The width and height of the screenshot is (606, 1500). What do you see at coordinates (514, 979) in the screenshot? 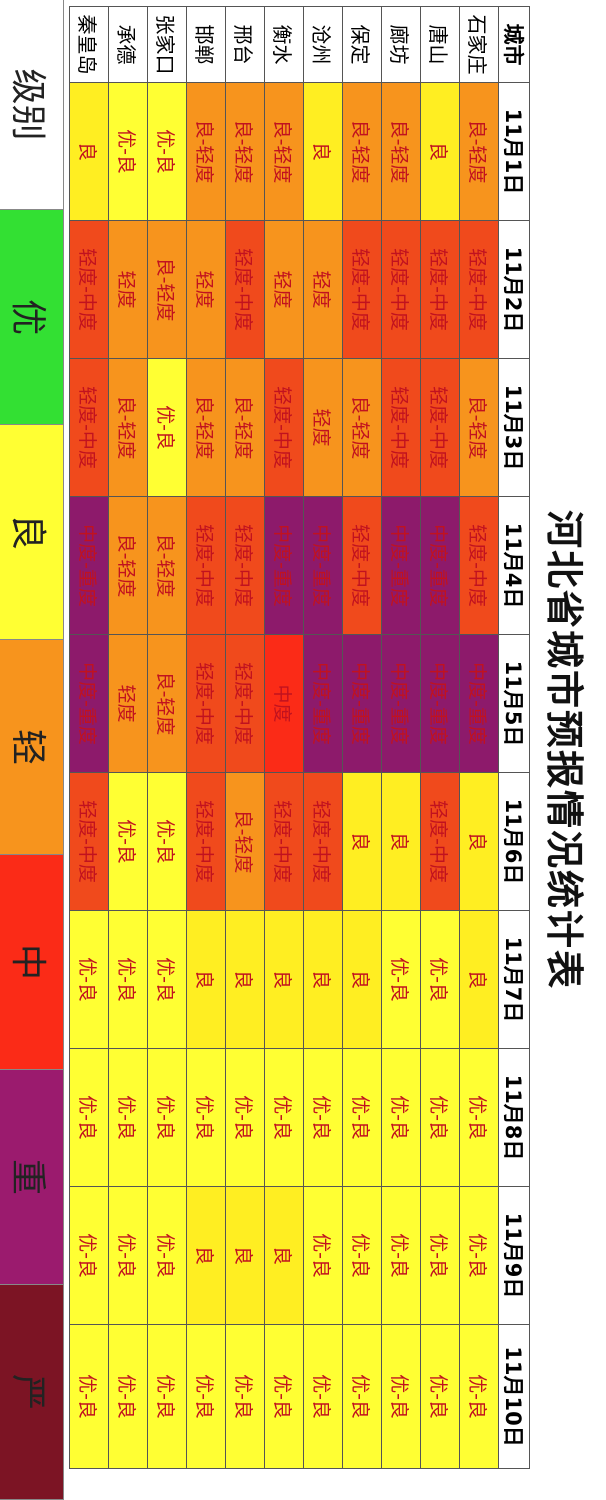
I see `date-header: 11月7日` at bounding box center [514, 979].